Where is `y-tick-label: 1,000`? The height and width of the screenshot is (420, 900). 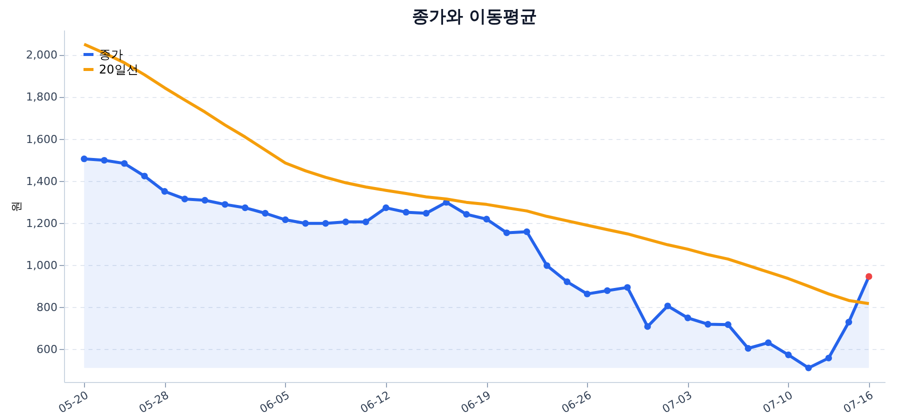 y-tick-label: 1,000 is located at coordinates (42, 265).